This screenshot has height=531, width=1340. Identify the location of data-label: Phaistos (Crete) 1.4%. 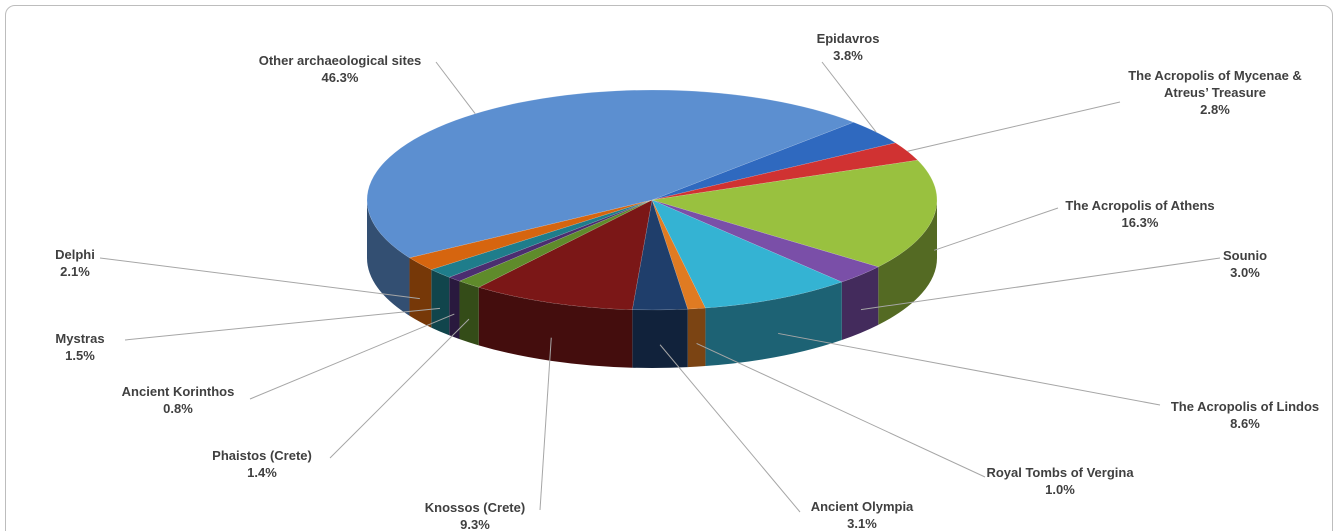
(262, 464).